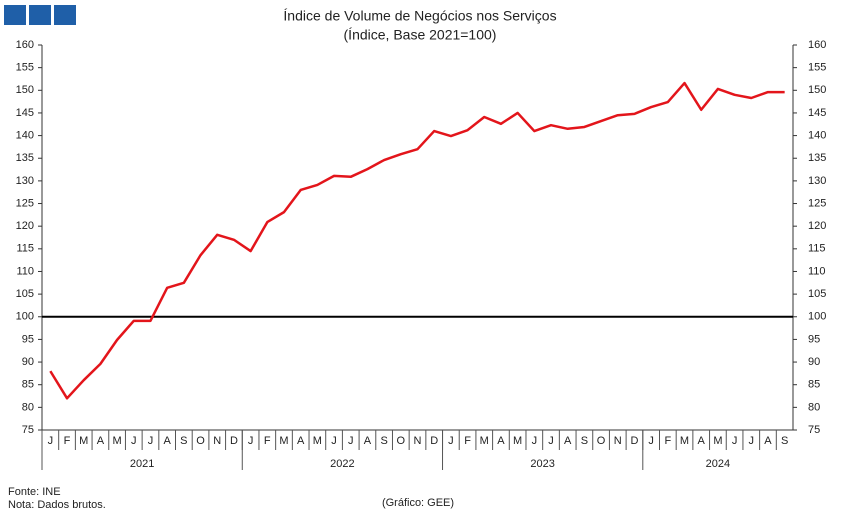  I want to click on y2-tick-label: 80, so click(814, 407).